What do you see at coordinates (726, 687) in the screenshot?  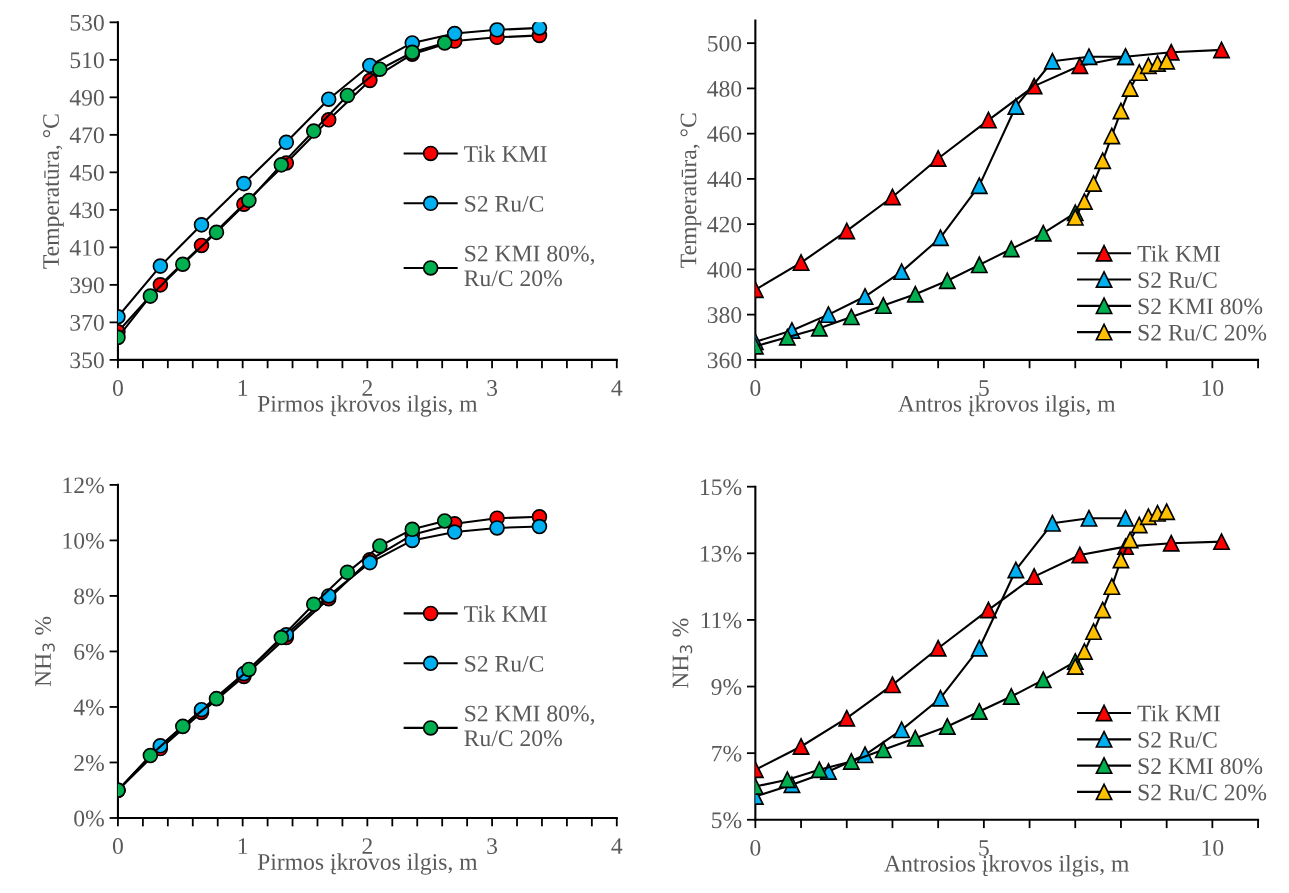 I see `y-tick-label: 9%` at bounding box center [726, 687].